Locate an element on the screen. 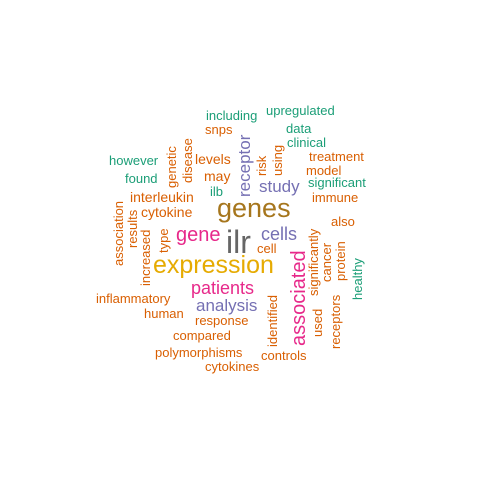  word-genetic: genetic is located at coordinates (171, 167).